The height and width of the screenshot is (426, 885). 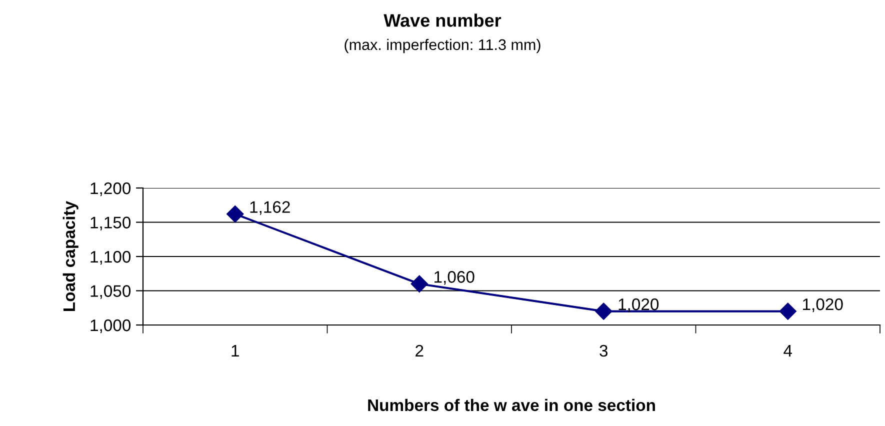 What do you see at coordinates (110, 326) in the screenshot?
I see `y-tick-label: 1,000` at bounding box center [110, 326].